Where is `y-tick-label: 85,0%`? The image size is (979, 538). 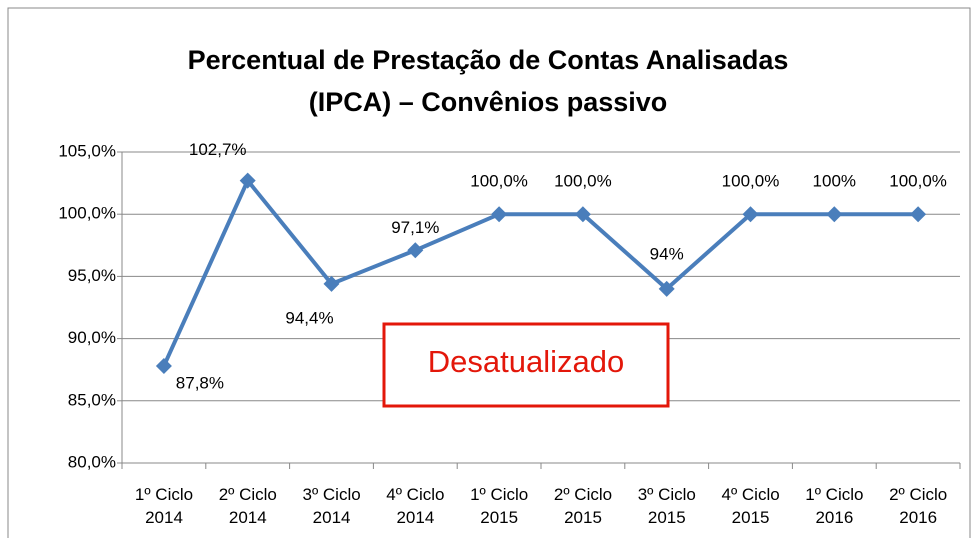 y-tick-label: 85,0% is located at coordinates (92, 399).